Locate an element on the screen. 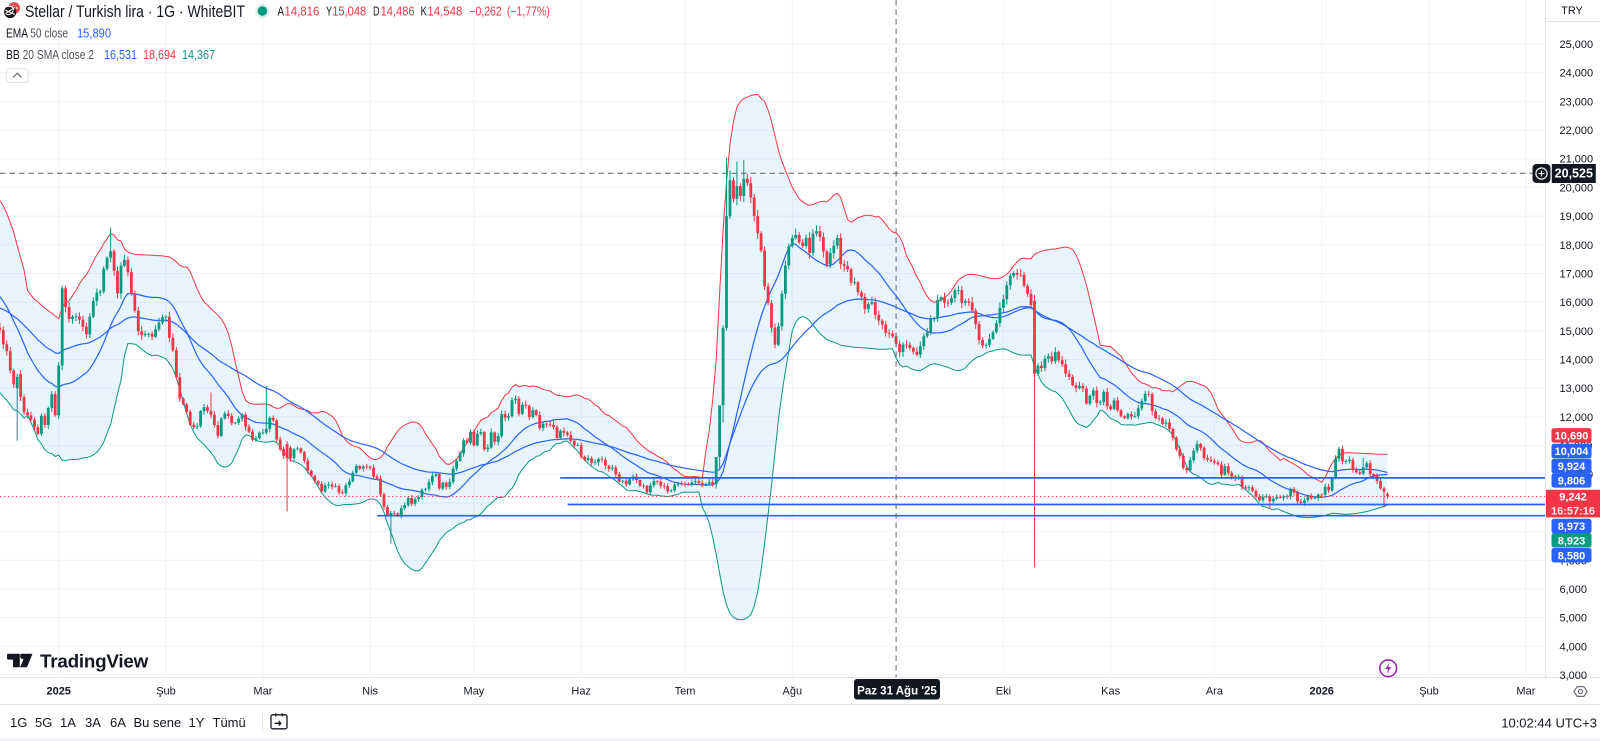  svg-text: 10:02:44 UTC+3 is located at coordinates (1549, 723).